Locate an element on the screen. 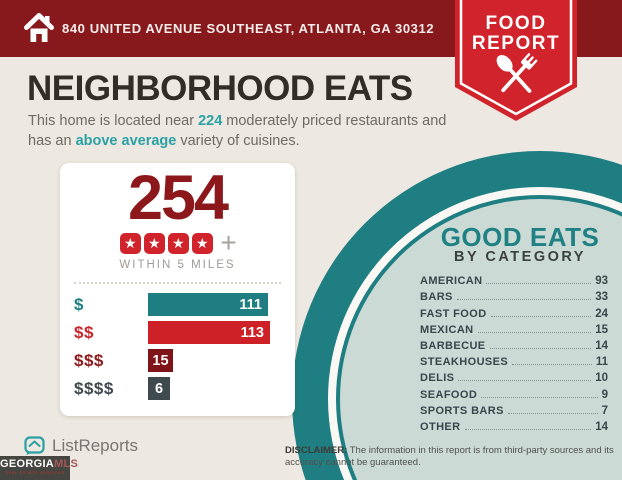  price-bar-row: $111 is located at coordinates (177, 304).